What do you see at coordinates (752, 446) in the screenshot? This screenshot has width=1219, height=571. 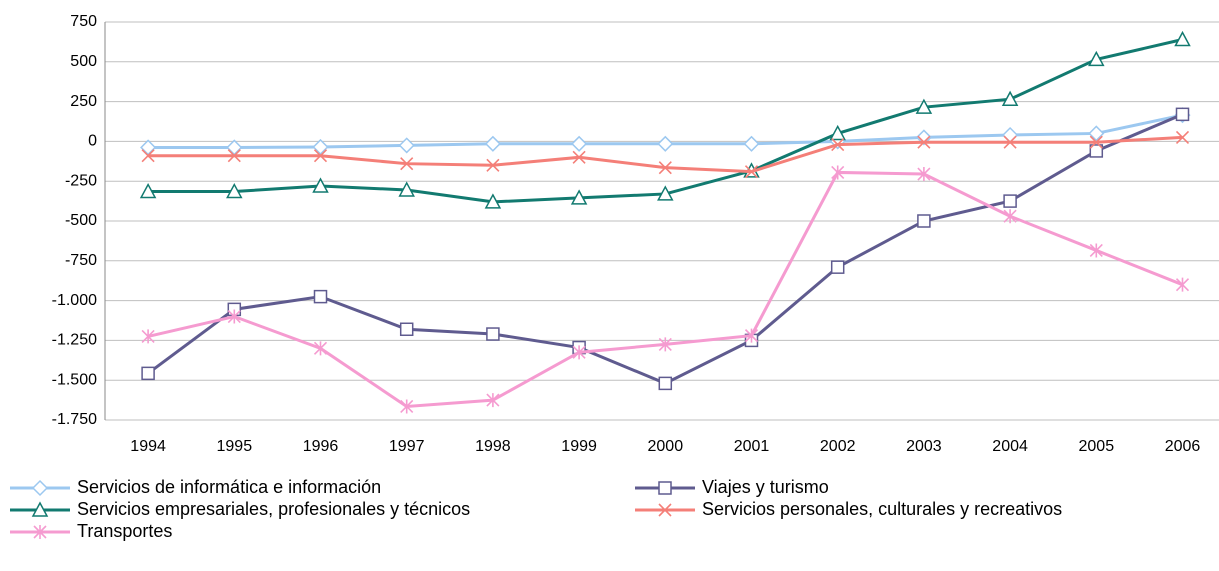 I see `x-tick-label: 2001` at bounding box center [752, 446].